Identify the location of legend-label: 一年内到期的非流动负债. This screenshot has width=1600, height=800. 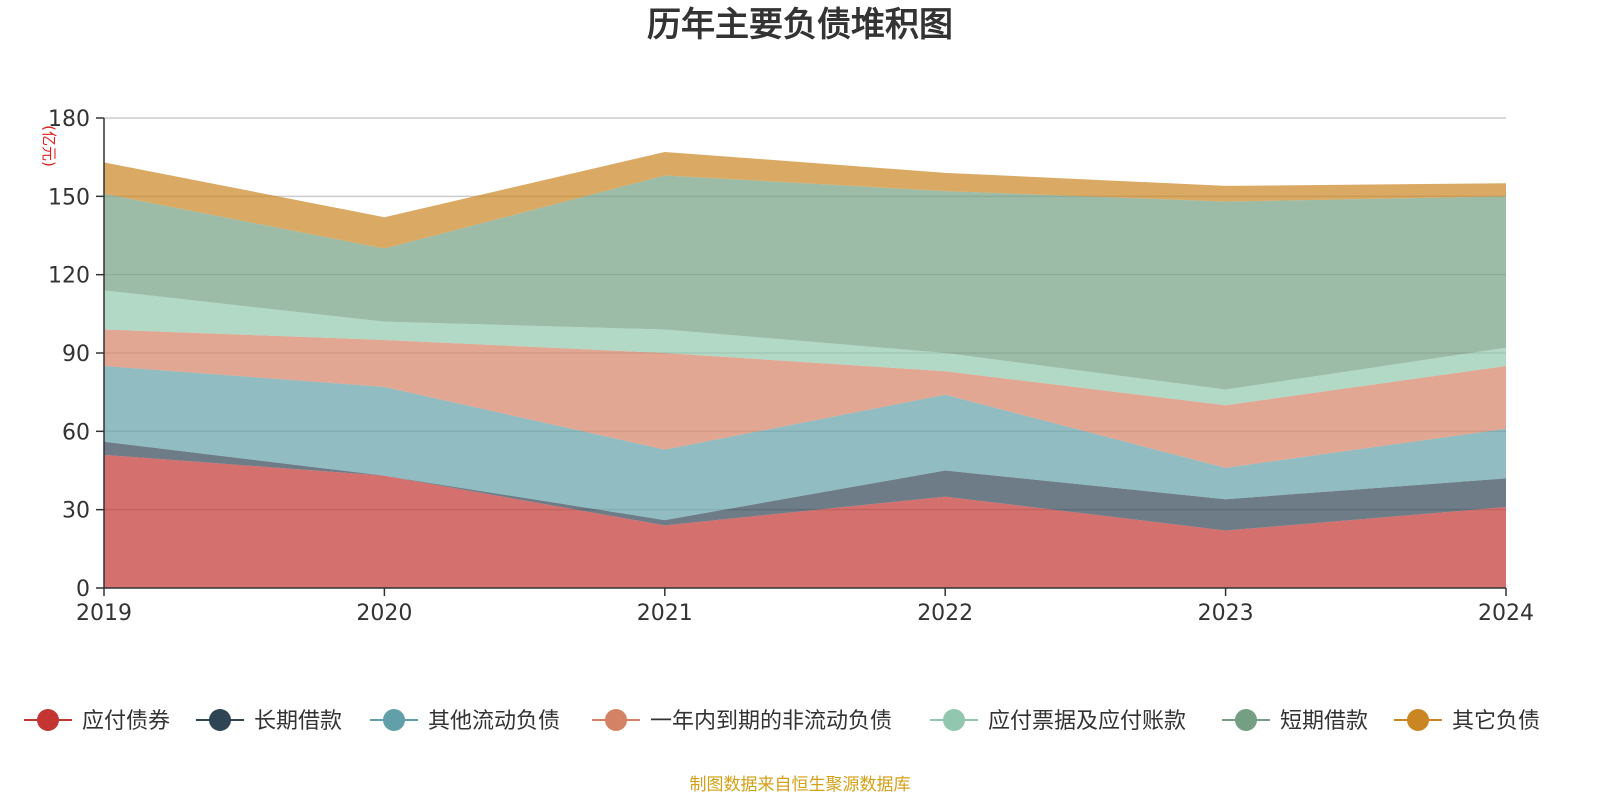
(771, 721).